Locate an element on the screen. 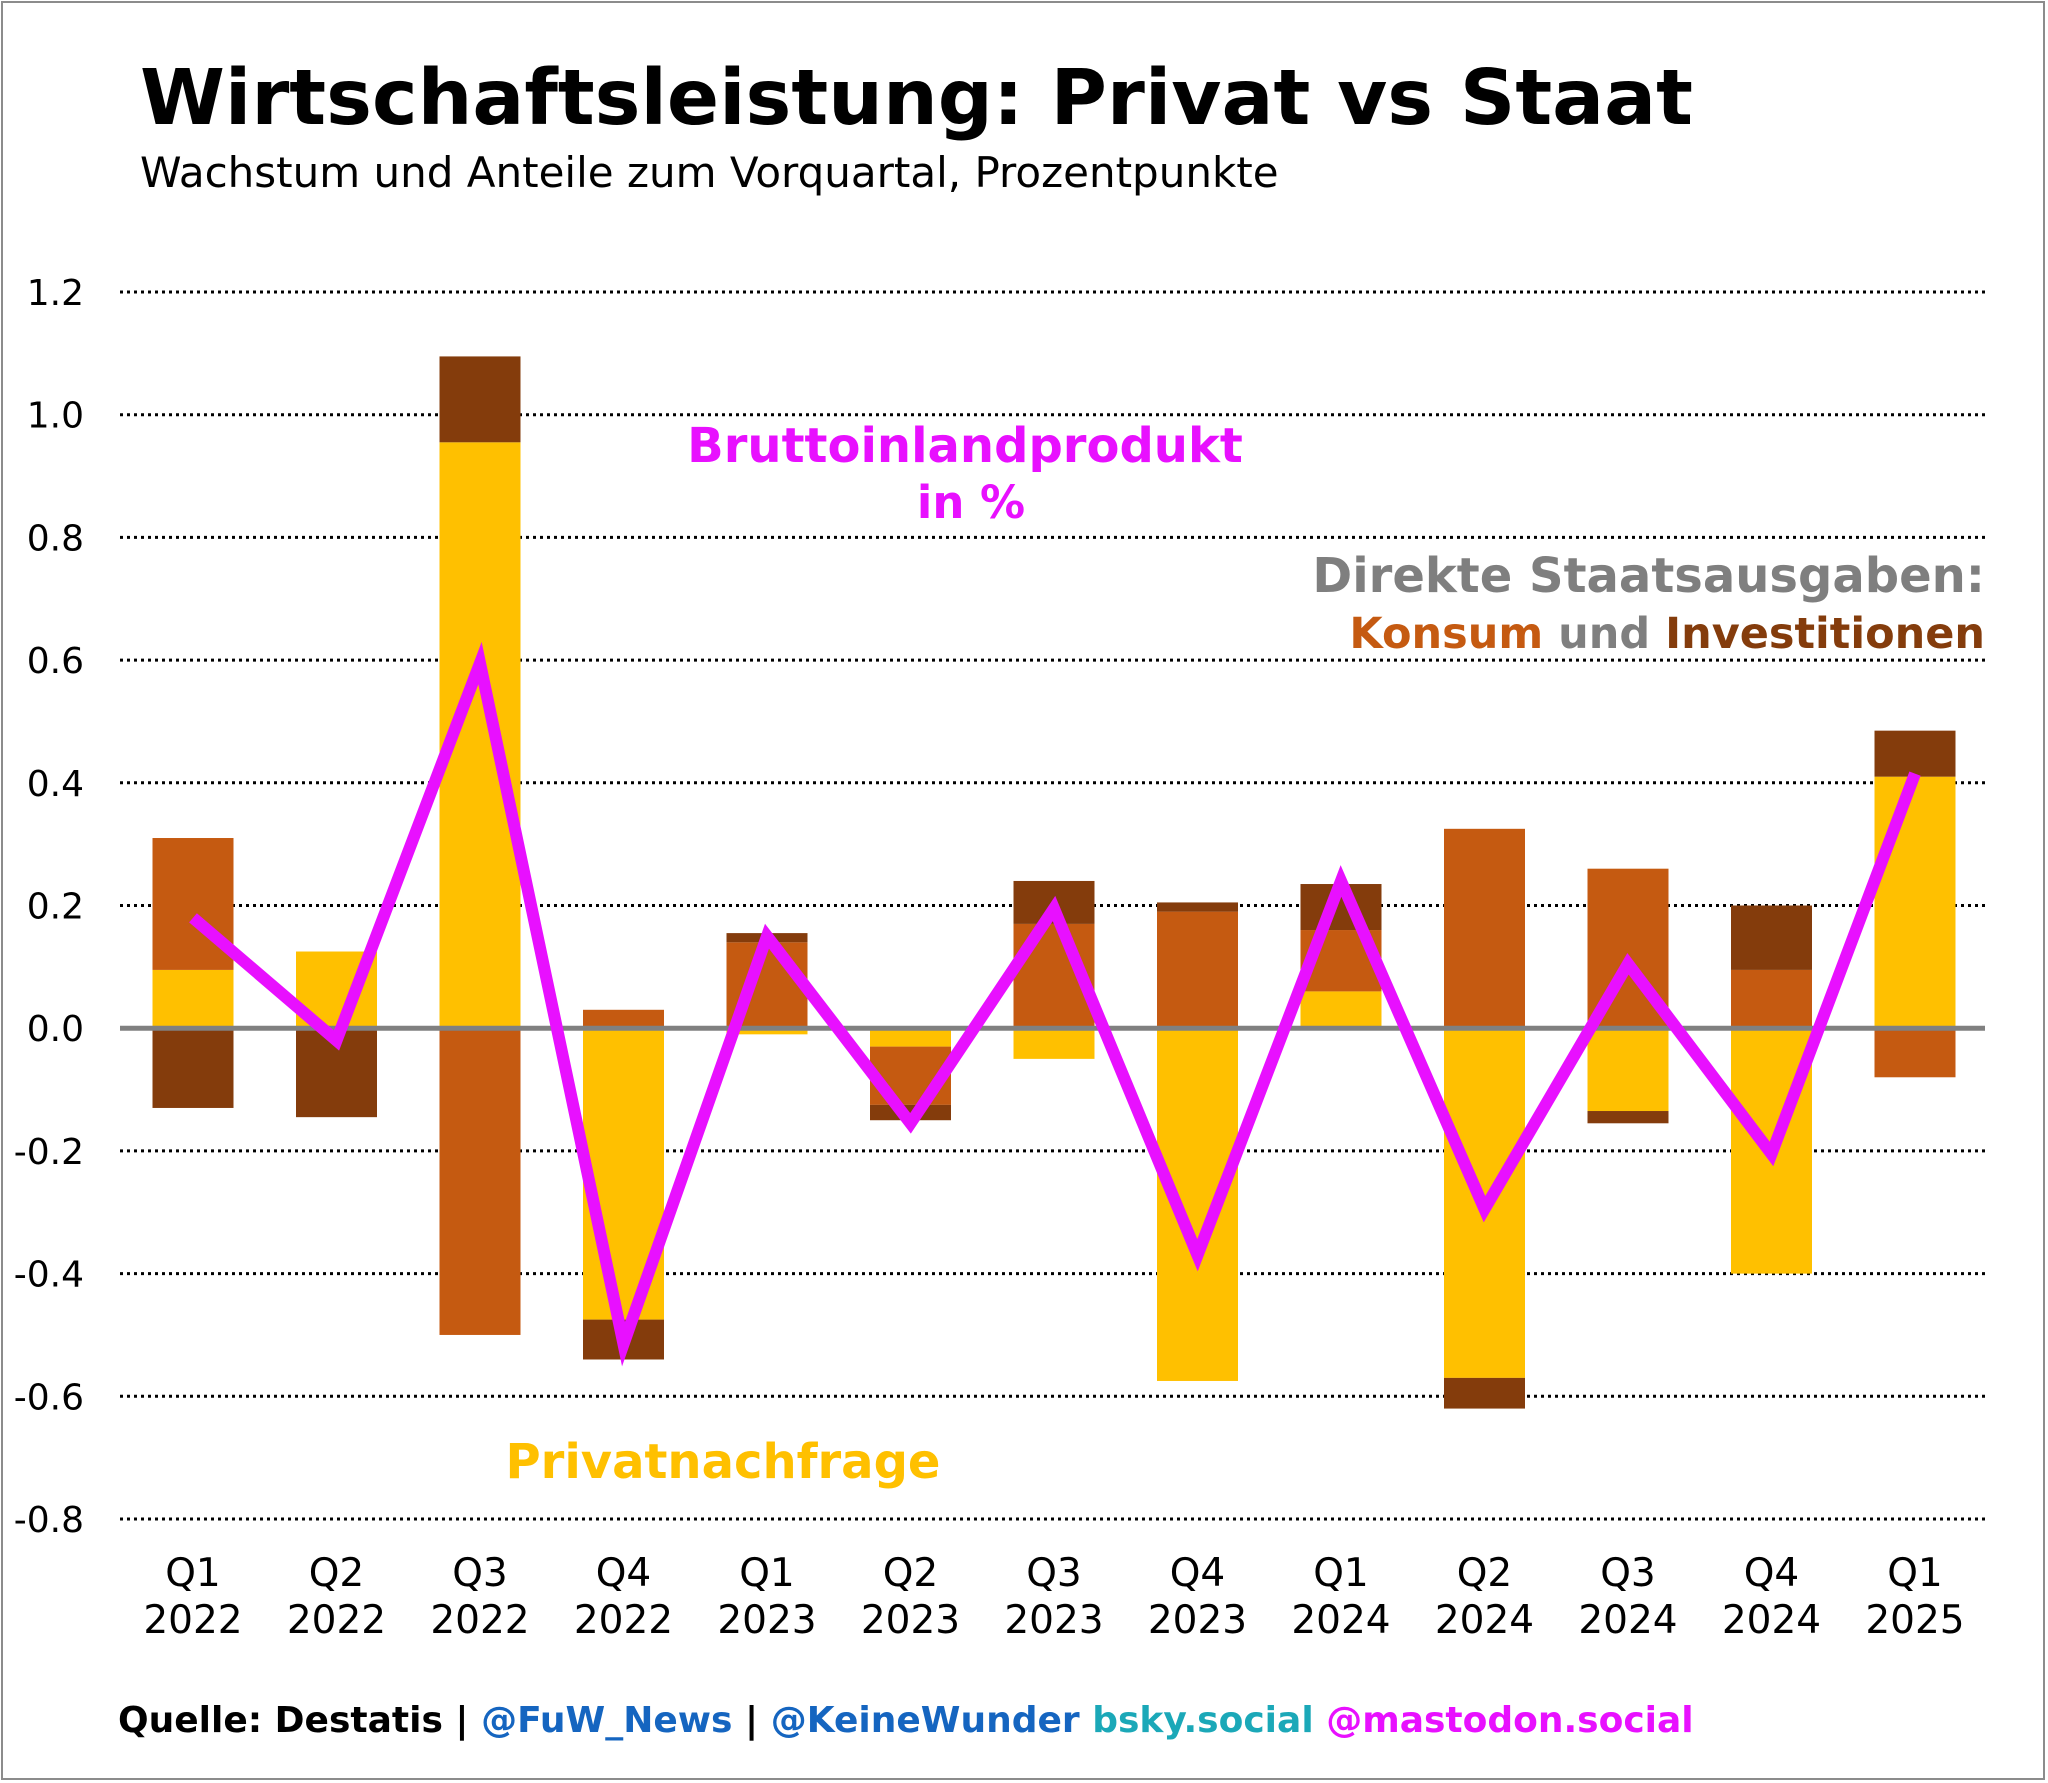  state-annotation-line2: Konsum und Investitionen is located at coordinates (1667, 634).